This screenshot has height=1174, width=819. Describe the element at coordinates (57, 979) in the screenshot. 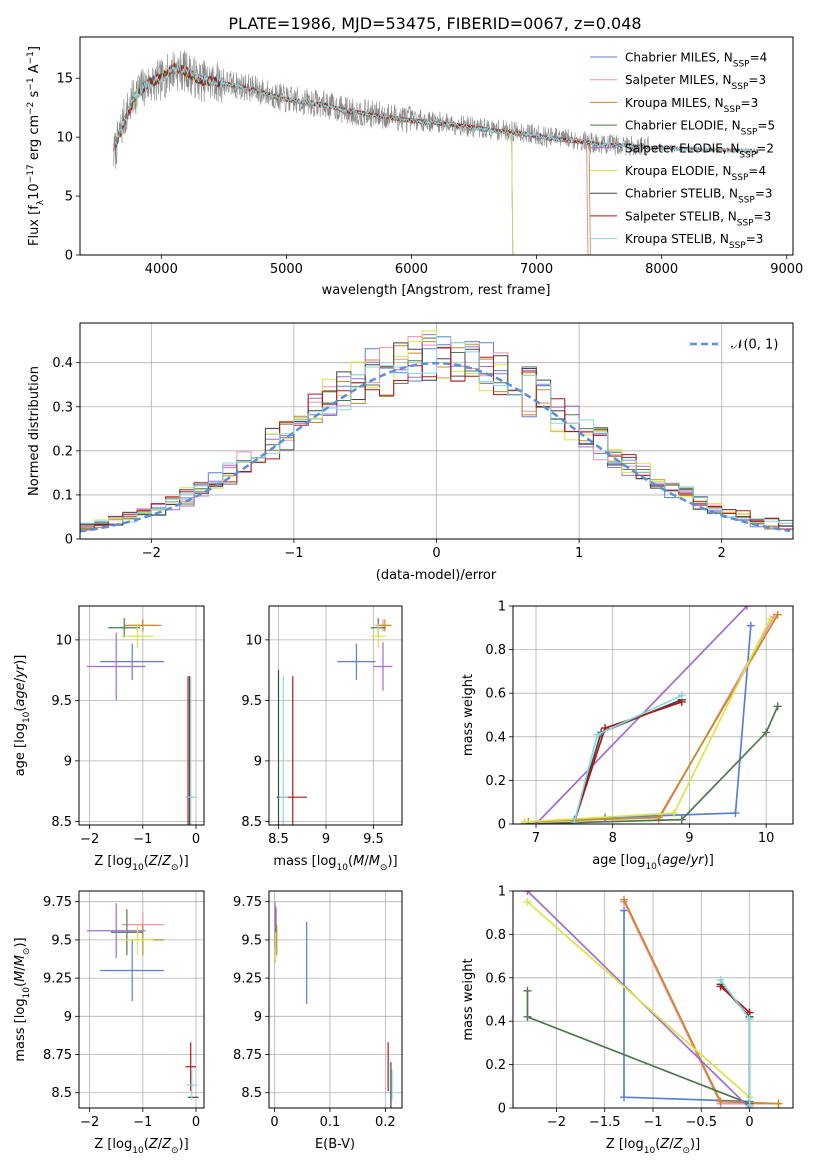

I see `y-tick-label: 9.25` at that location.